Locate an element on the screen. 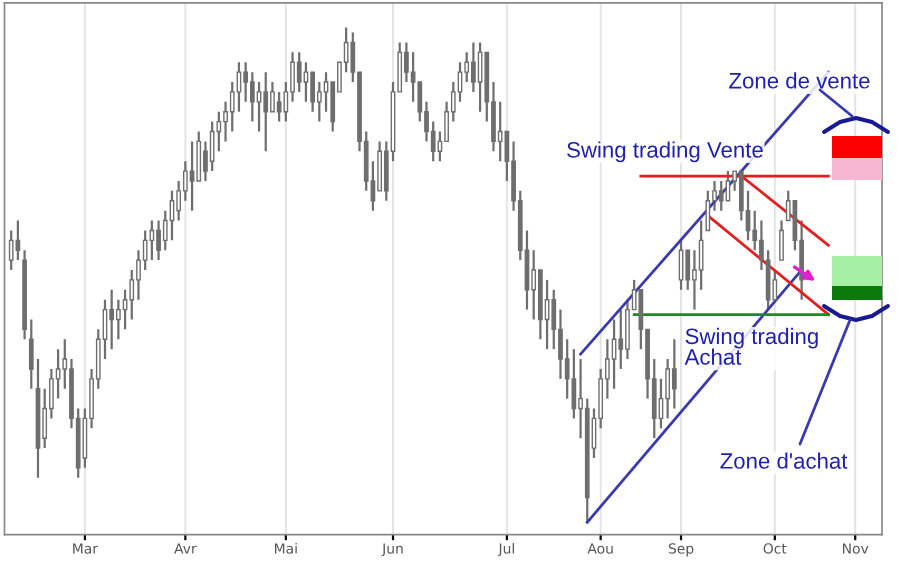 This screenshot has height=578, width=900. annotation: Swing trading Achat is located at coordinates (751, 346).